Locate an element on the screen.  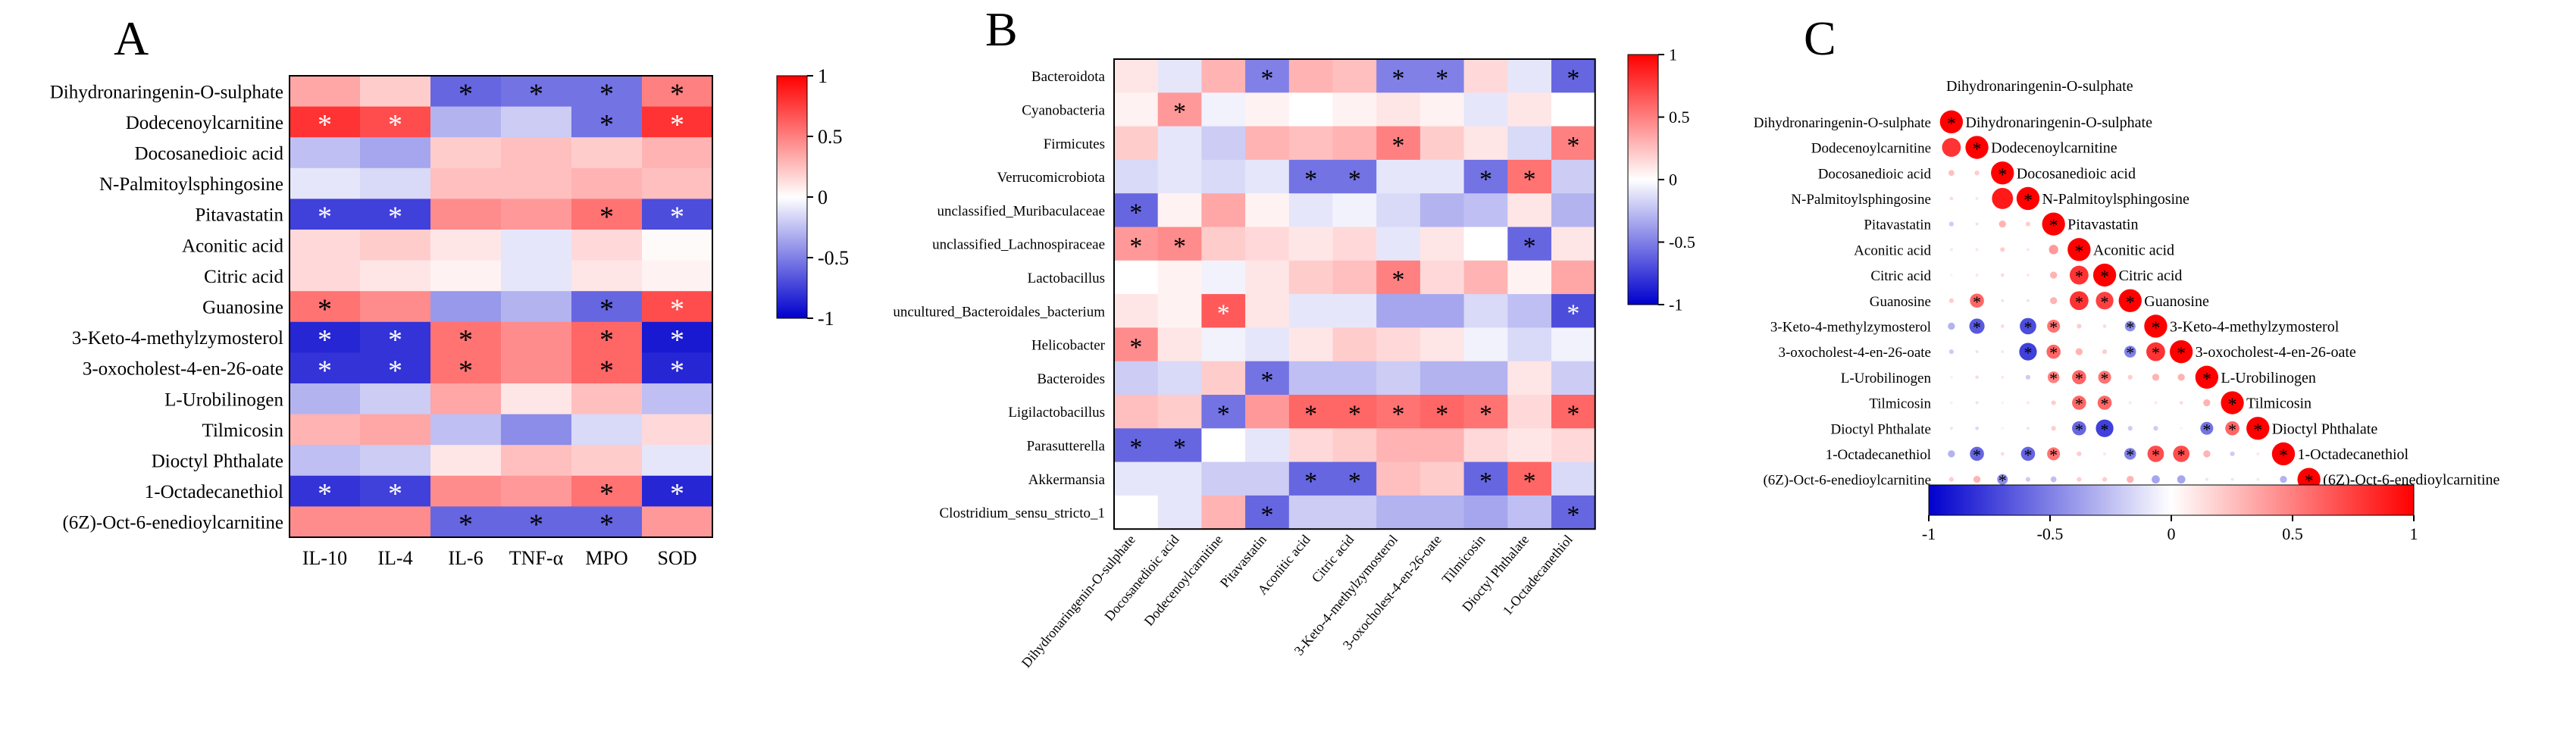
row-label: Lactobacillus is located at coordinates (1066, 278).